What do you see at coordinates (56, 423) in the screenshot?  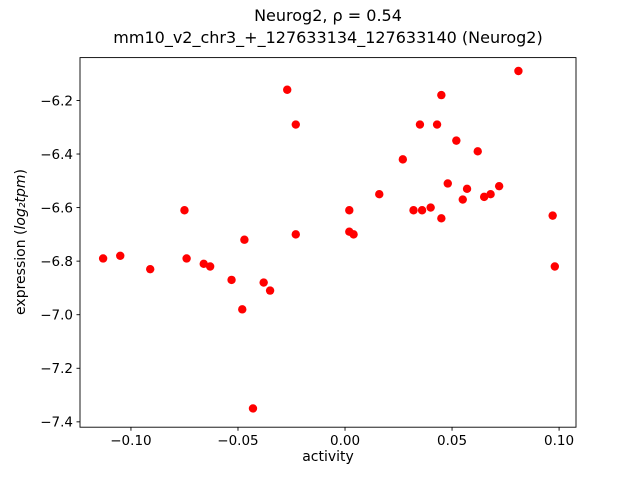 I see `y-tick-label: −7.4` at bounding box center [56, 423].